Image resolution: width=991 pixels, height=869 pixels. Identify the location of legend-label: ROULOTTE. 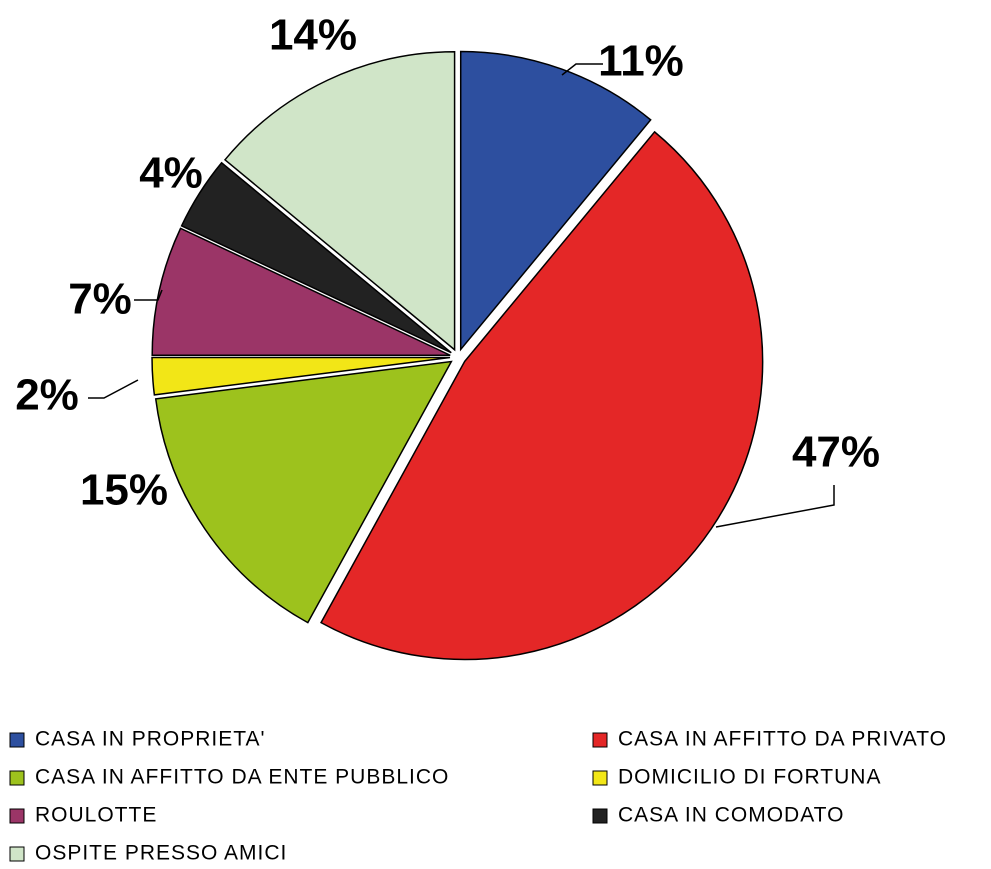
(96, 815).